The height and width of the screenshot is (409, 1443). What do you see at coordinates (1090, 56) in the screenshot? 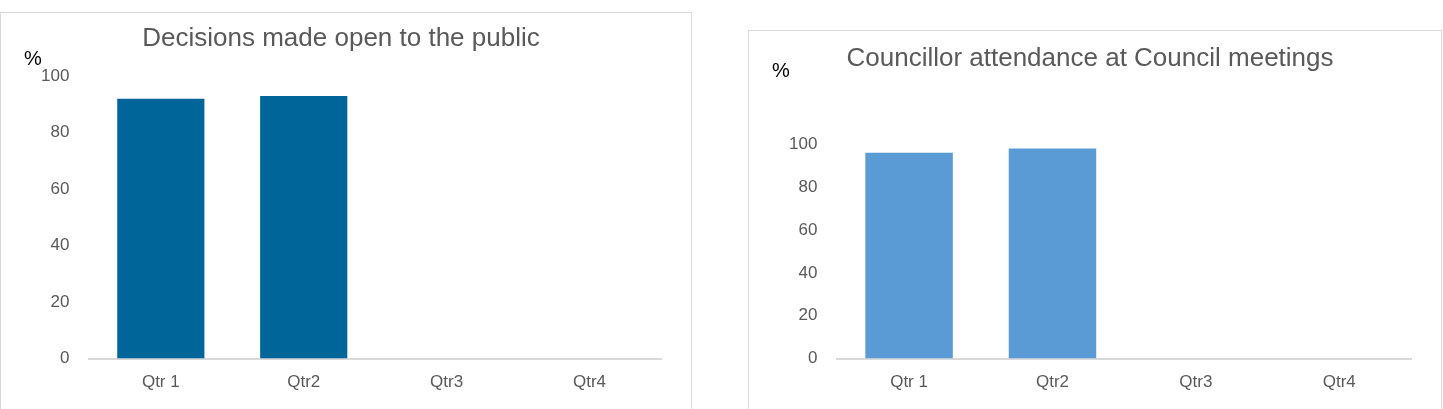
I see `chart-title: Councillor attendance at Council meetings` at bounding box center [1090, 56].